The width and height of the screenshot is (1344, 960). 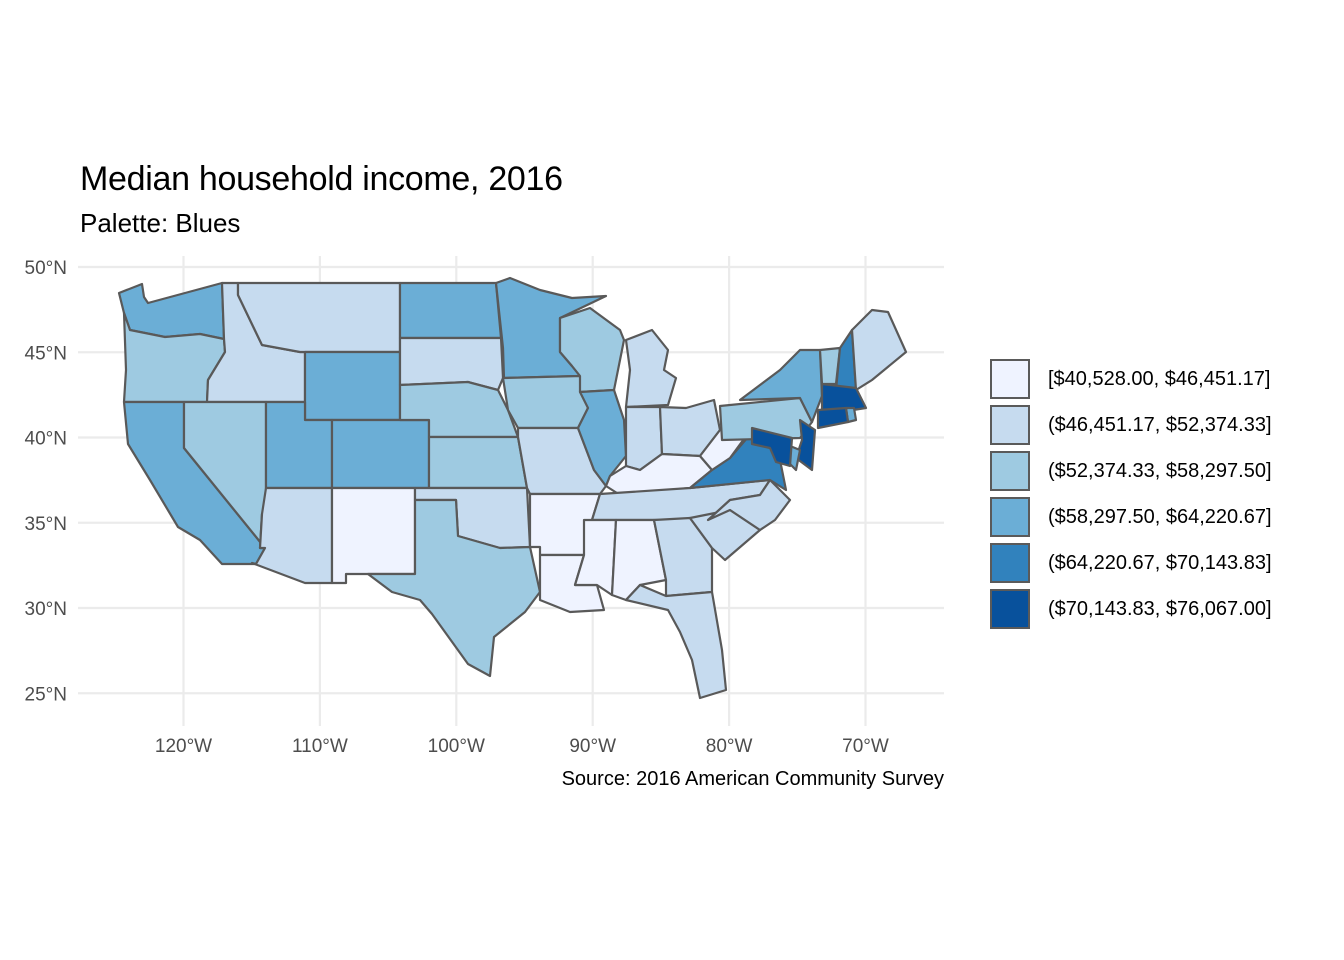 What do you see at coordinates (450, 310) in the screenshot?
I see `state-north-dakota` at bounding box center [450, 310].